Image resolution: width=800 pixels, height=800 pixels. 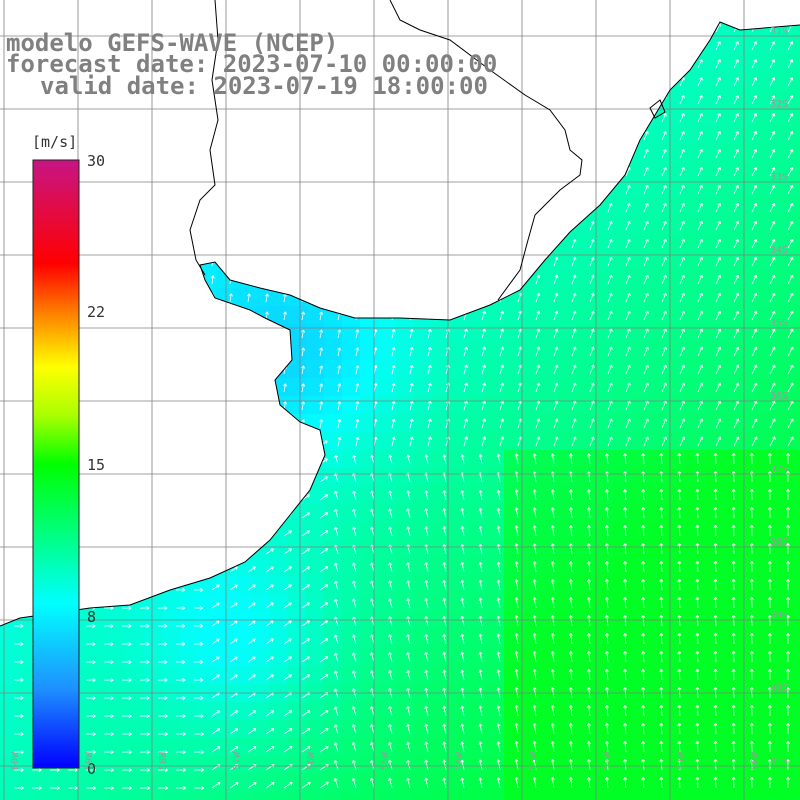 I want to click on colorbar-tick-0: 0, so click(x=92, y=769).